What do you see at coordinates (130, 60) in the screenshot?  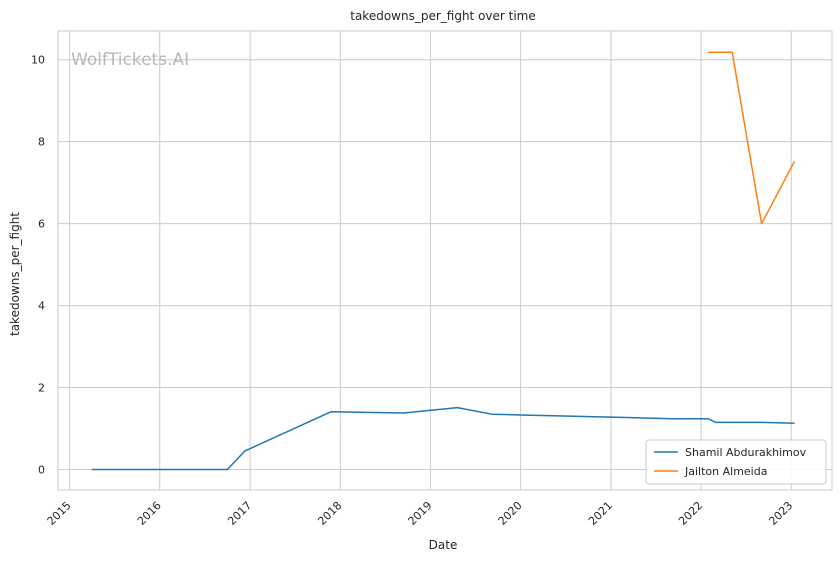 I see `watermark: WolfTickets.AI` at bounding box center [130, 60].